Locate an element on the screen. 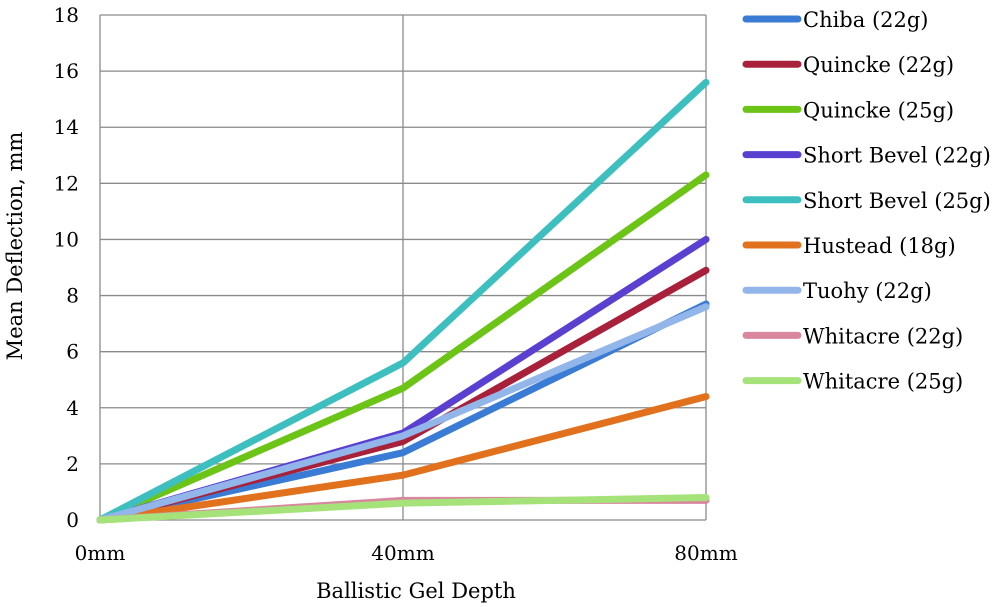 This screenshot has width=1000, height=607. y-tick-label: 4 is located at coordinates (72, 408).